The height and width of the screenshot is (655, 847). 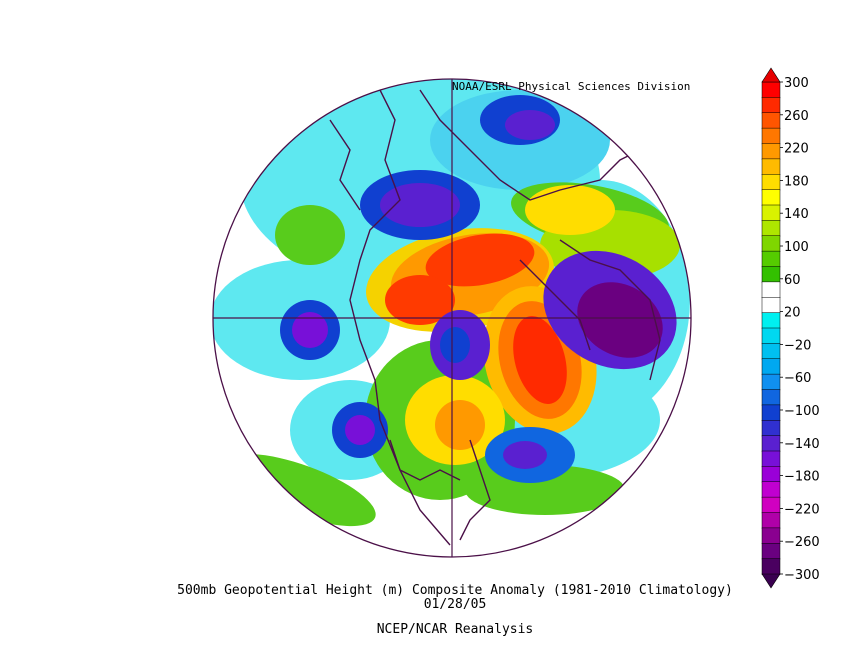 What do you see at coordinates (802, 444) in the screenshot?
I see `colorbar-tick-label: −140` at bounding box center [802, 444].